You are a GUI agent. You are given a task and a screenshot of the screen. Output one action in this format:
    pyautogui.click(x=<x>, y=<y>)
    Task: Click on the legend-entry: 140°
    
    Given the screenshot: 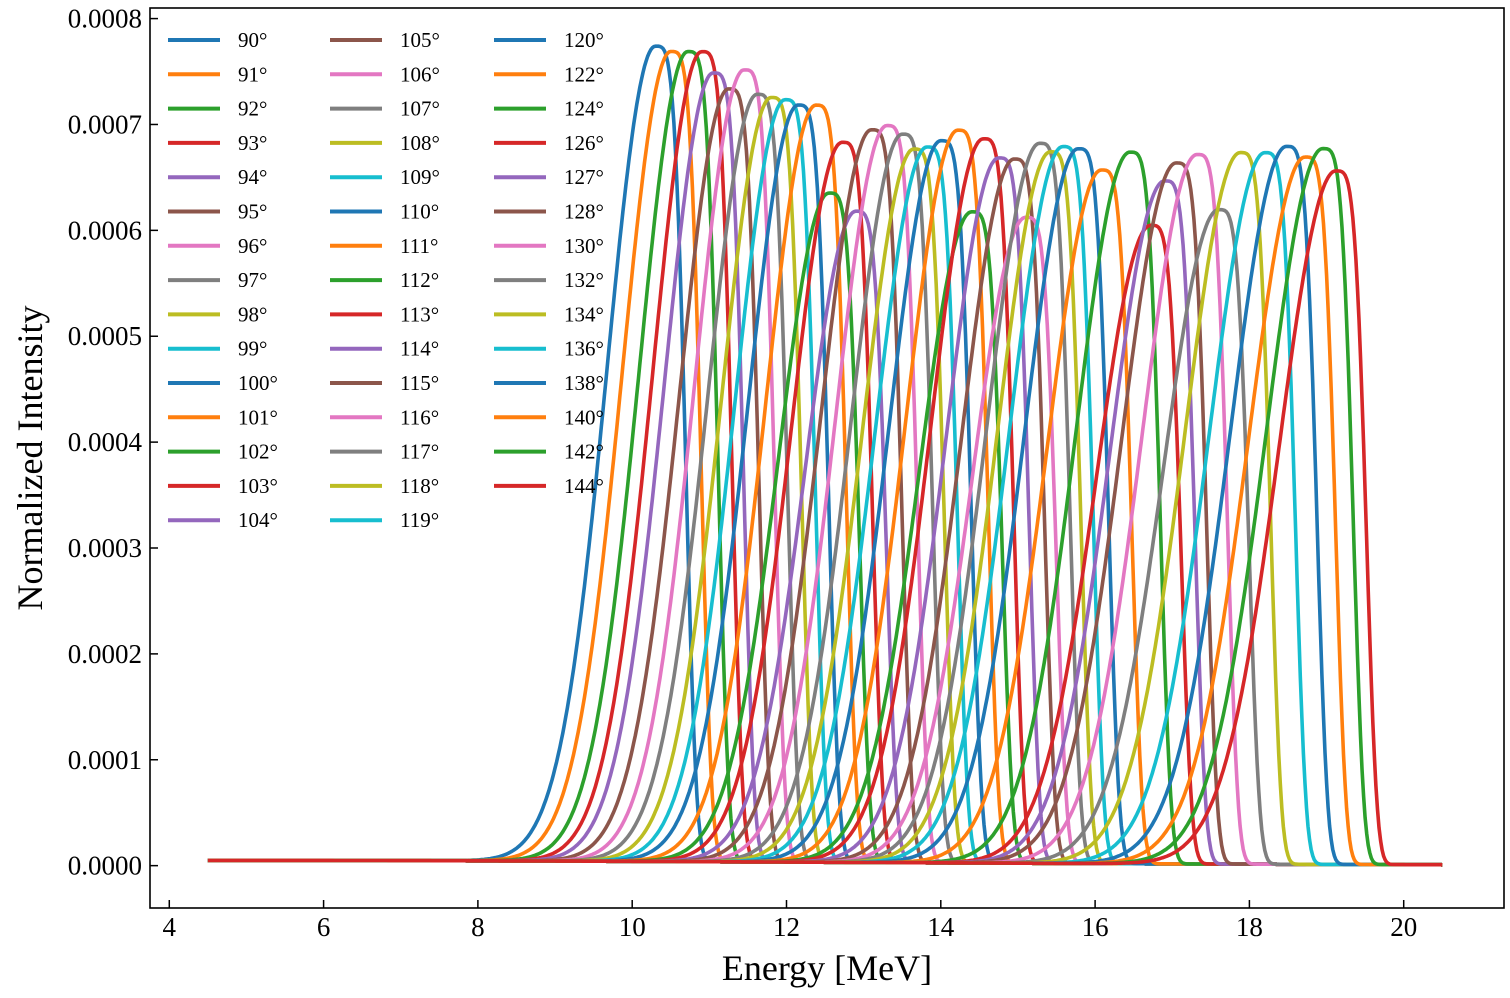 What is the action you would take?
    pyautogui.click(x=549, y=417)
    